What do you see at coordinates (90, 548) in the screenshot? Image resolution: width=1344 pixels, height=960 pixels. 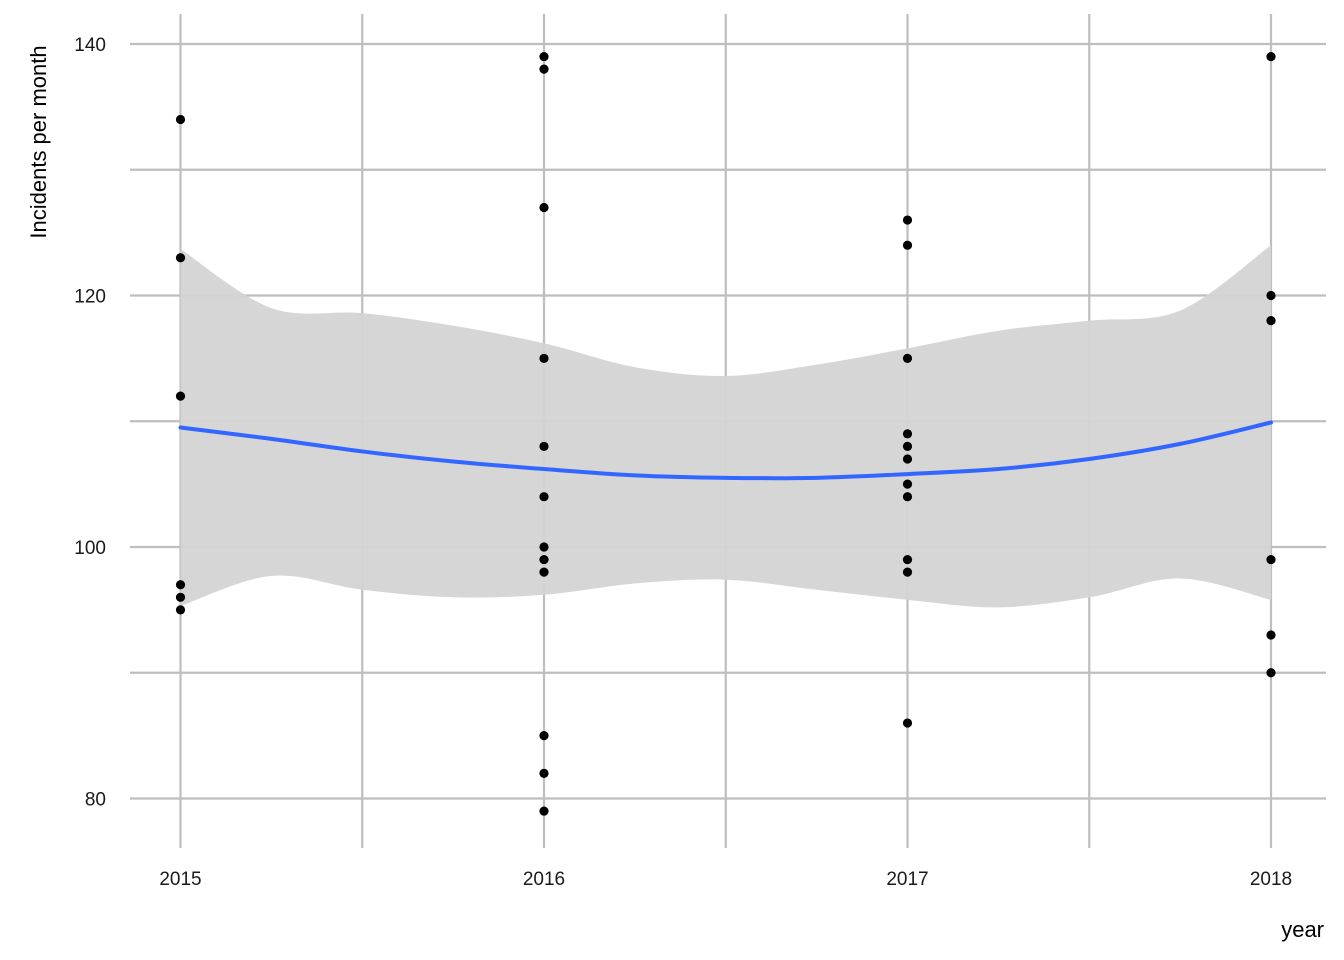 I see `y-tick-label: 100` at bounding box center [90, 548].